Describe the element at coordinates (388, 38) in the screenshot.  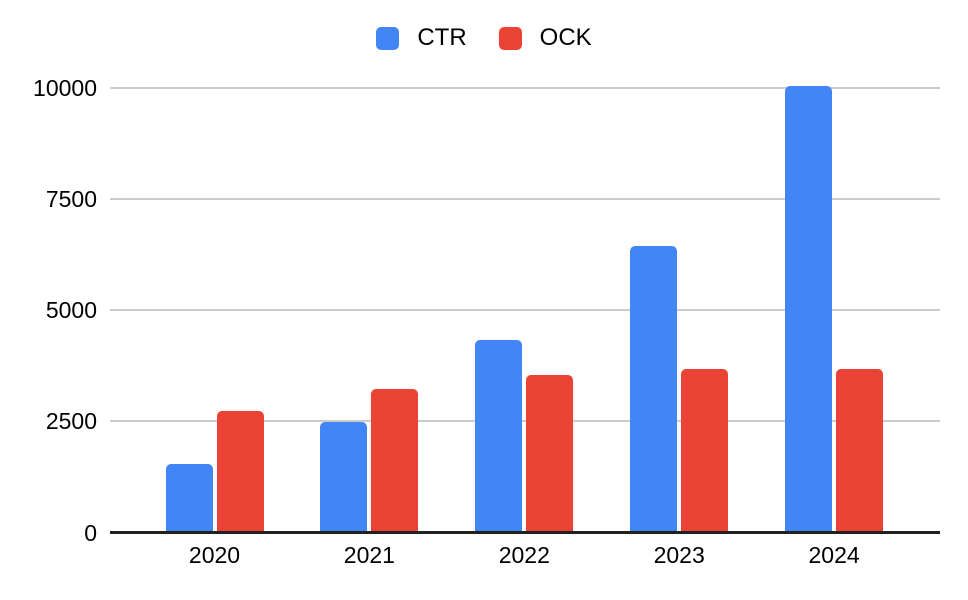
I see `legend-swatch-ctr-icon` at that location.